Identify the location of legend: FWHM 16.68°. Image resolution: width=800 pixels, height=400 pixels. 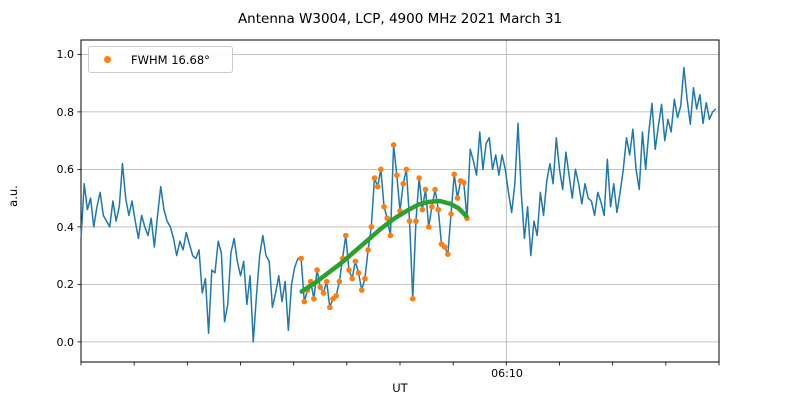
(160, 59).